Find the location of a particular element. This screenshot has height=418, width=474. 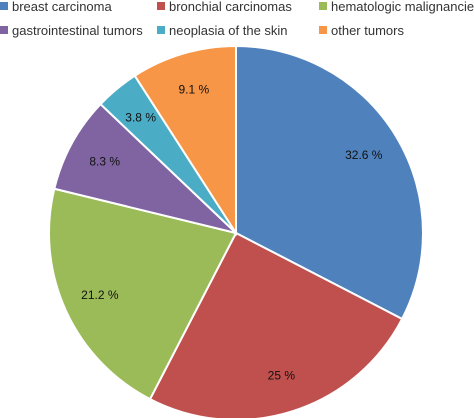

legend-entry-3: gastrointestinal tumors is located at coordinates (77, 30).